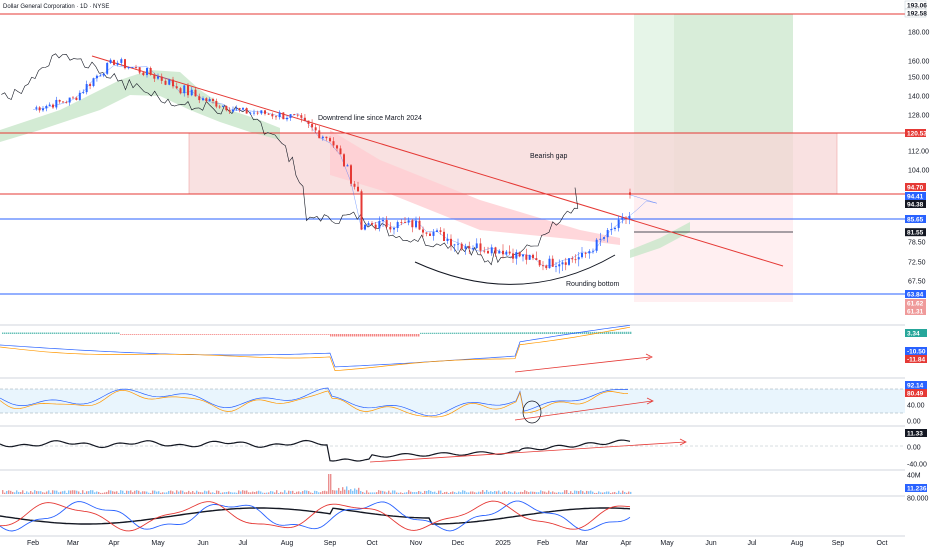 The image size is (932, 550). Describe the element at coordinates (317, 484) in the screenshot. I see `volume-pane` at that location.